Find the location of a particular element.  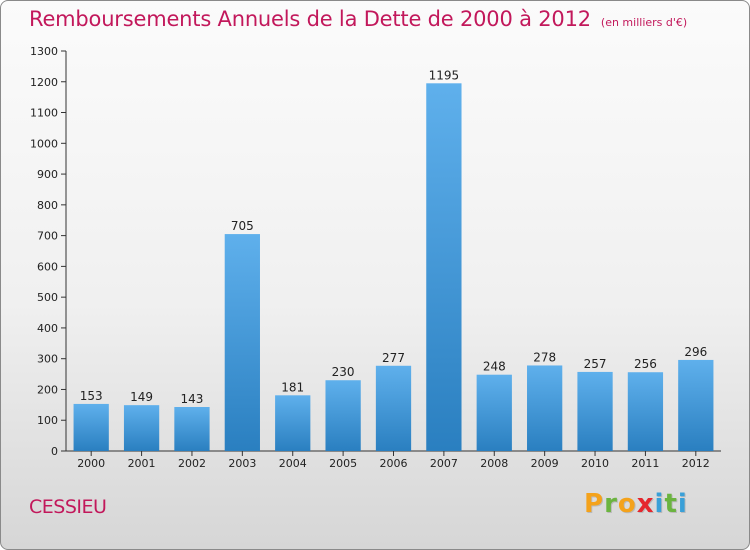

y-tick-label: 400 is located at coordinates (47, 328).